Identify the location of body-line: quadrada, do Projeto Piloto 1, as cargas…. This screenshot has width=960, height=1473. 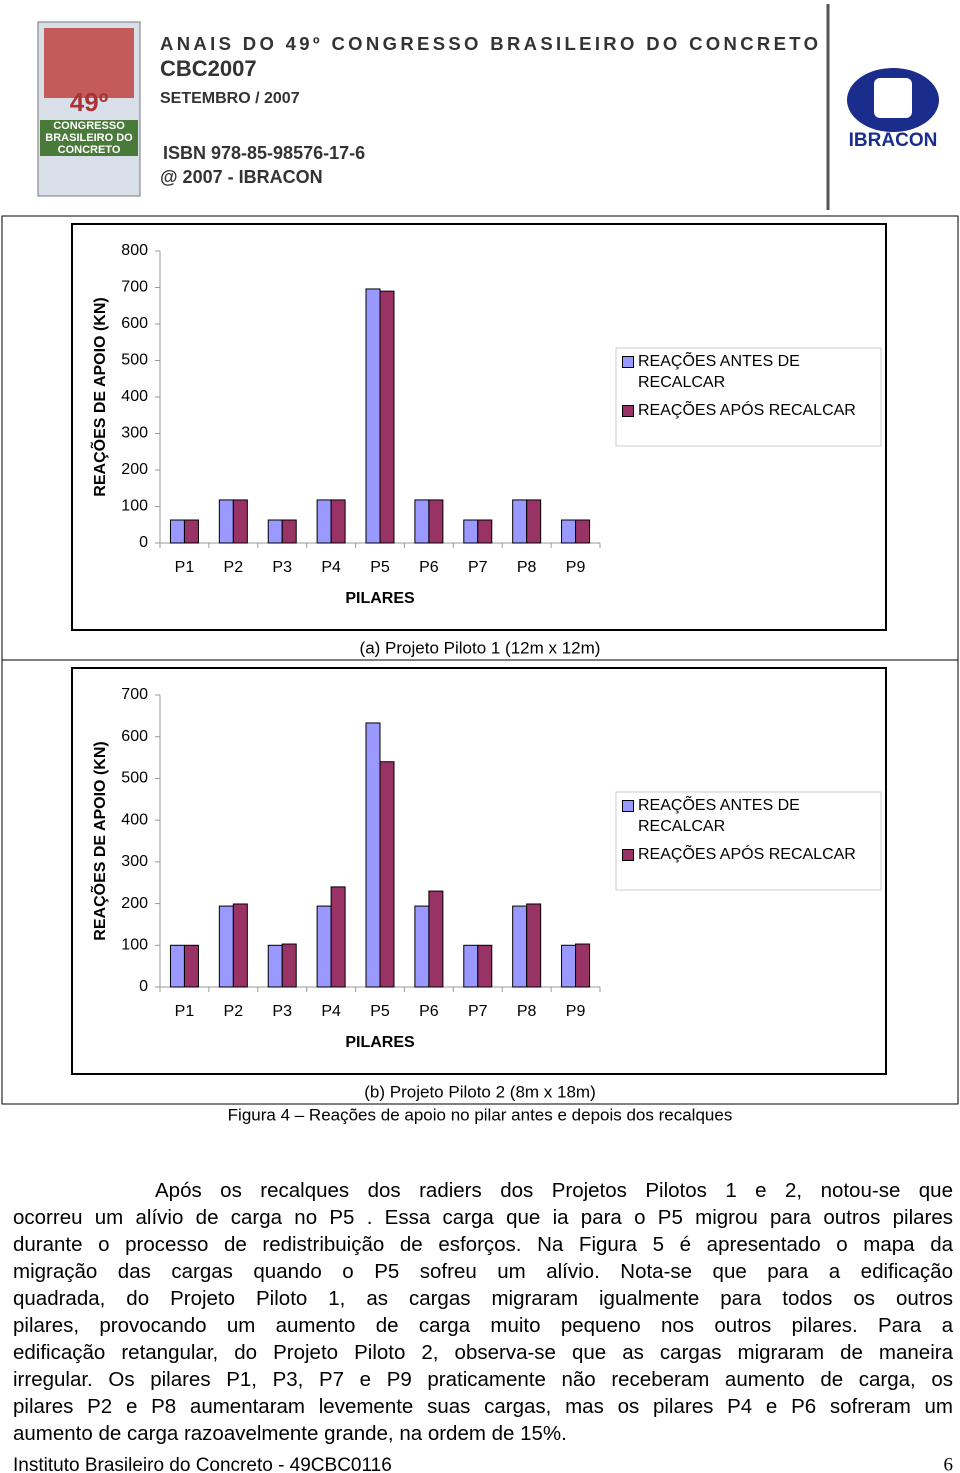
(483, 1298).